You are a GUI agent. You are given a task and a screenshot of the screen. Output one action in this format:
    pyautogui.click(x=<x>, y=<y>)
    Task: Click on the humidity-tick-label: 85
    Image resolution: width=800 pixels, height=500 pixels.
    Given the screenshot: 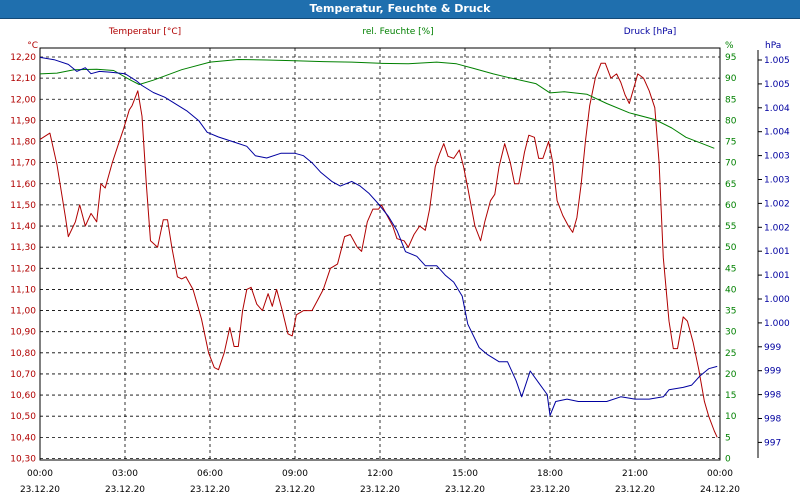 What is the action you would take?
    pyautogui.click(x=730, y=100)
    